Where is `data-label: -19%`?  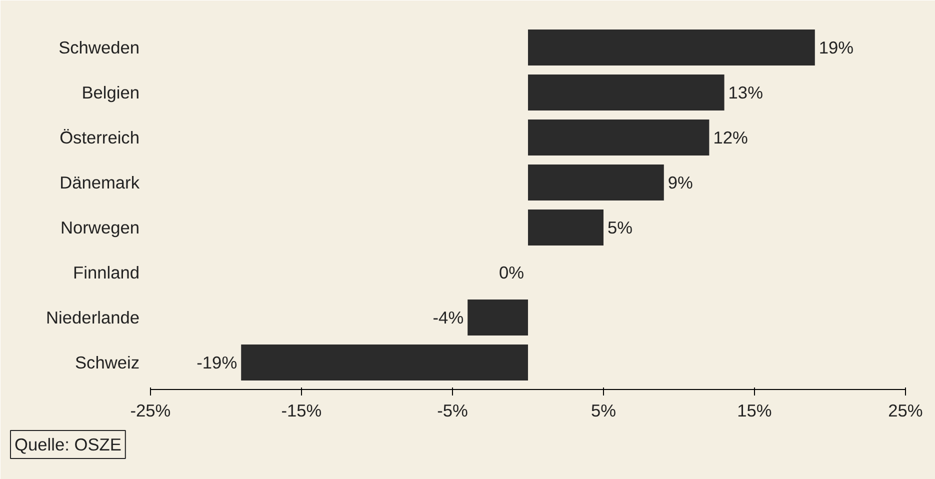
data-label: -19% is located at coordinates (217, 362).